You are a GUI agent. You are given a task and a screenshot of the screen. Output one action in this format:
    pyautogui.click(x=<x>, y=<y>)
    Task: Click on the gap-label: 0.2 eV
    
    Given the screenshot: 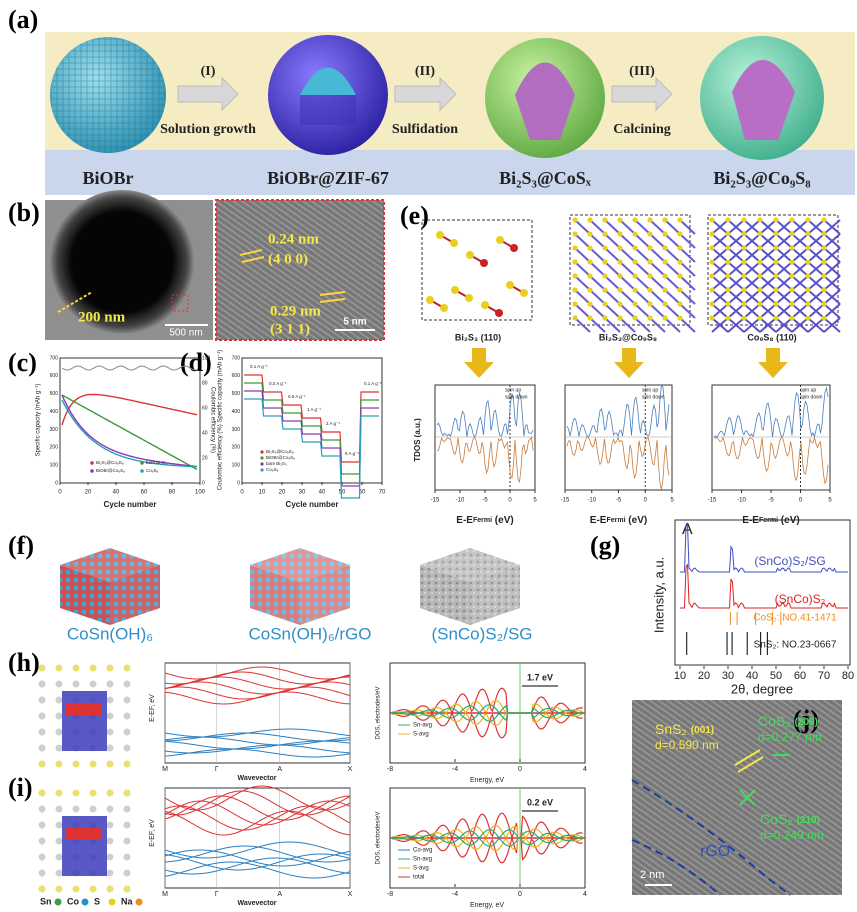 What is the action you would take?
    pyautogui.click(x=540, y=802)
    